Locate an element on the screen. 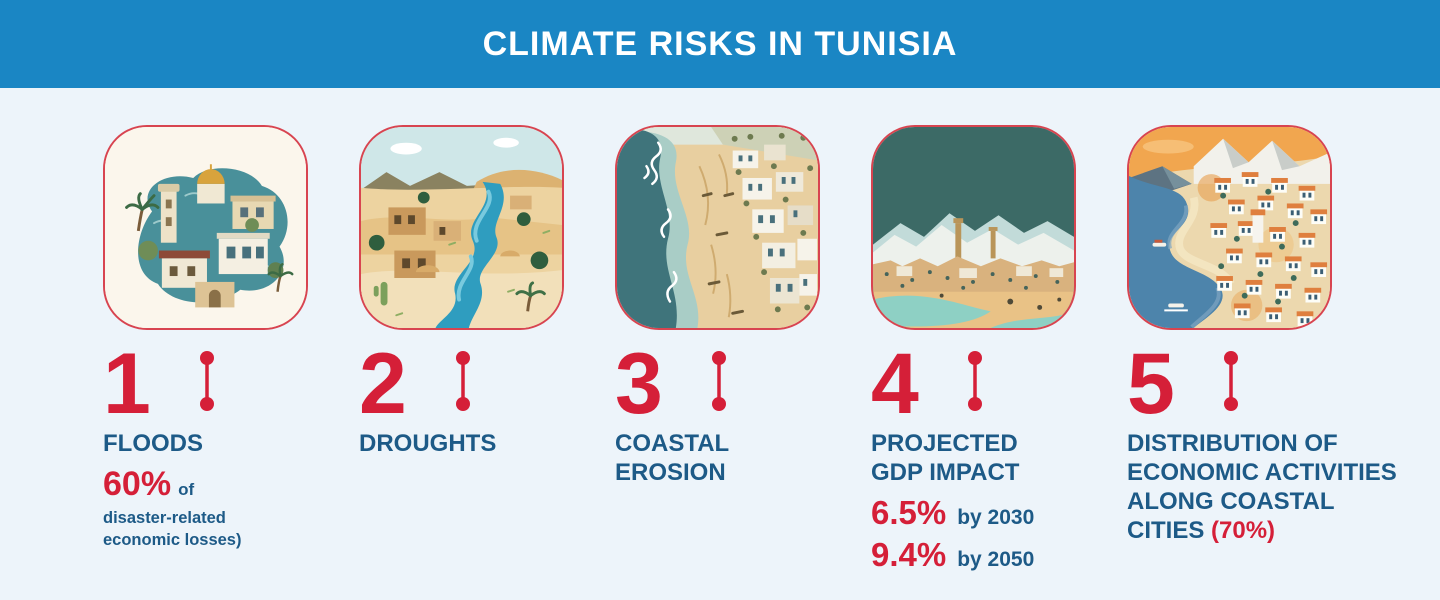 The width and height of the screenshot is (1440, 600). floods-card is located at coordinates (205, 227).